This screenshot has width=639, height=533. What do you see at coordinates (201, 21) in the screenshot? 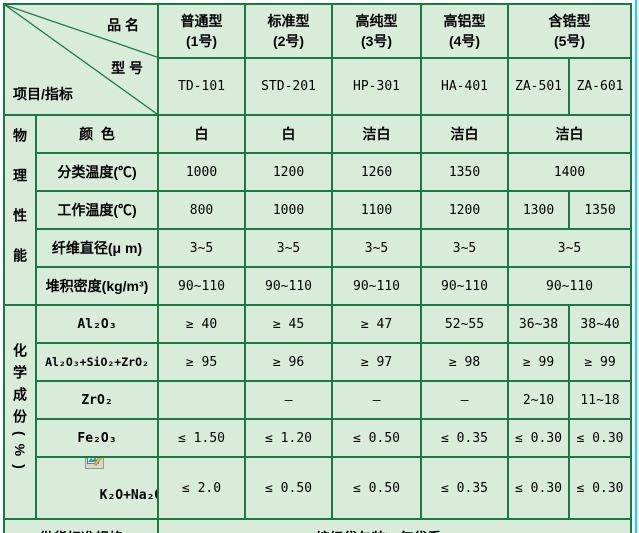
I see `type-name: 普通型` at bounding box center [201, 21].